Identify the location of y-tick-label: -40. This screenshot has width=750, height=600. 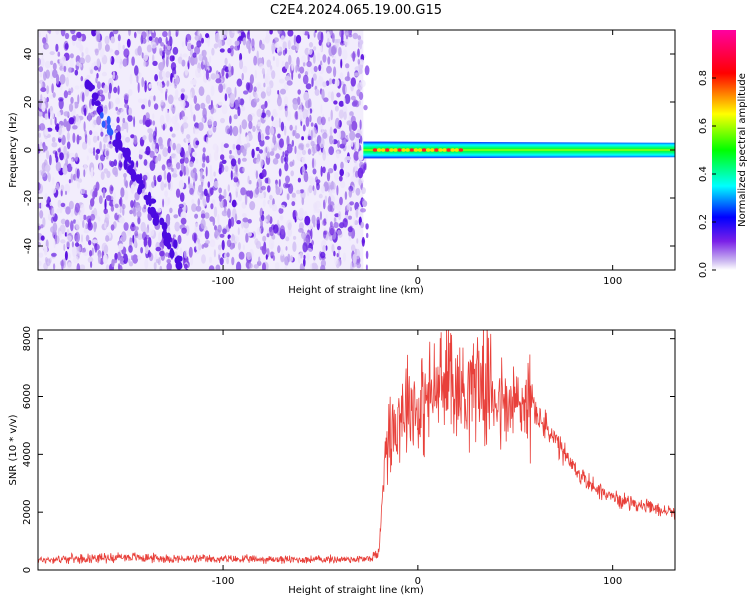
(28, 246).